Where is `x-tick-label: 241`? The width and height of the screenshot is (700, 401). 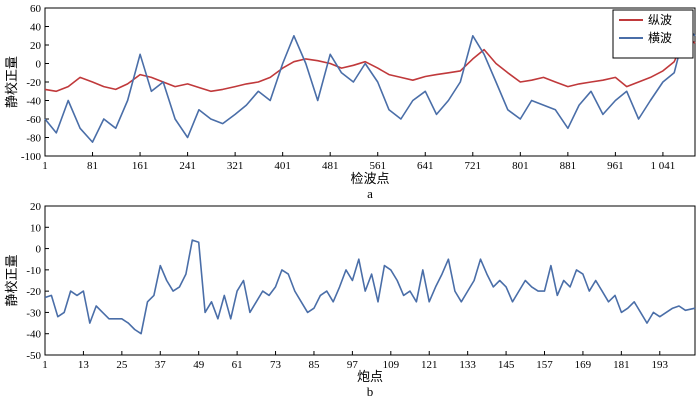
x-tick-label: 241 is located at coordinates (187, 166).